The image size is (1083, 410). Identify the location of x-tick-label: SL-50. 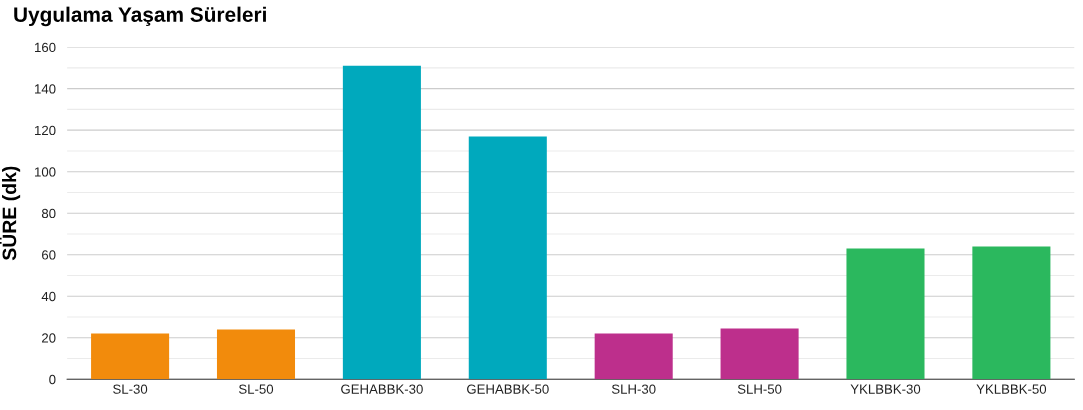
(256, 389).